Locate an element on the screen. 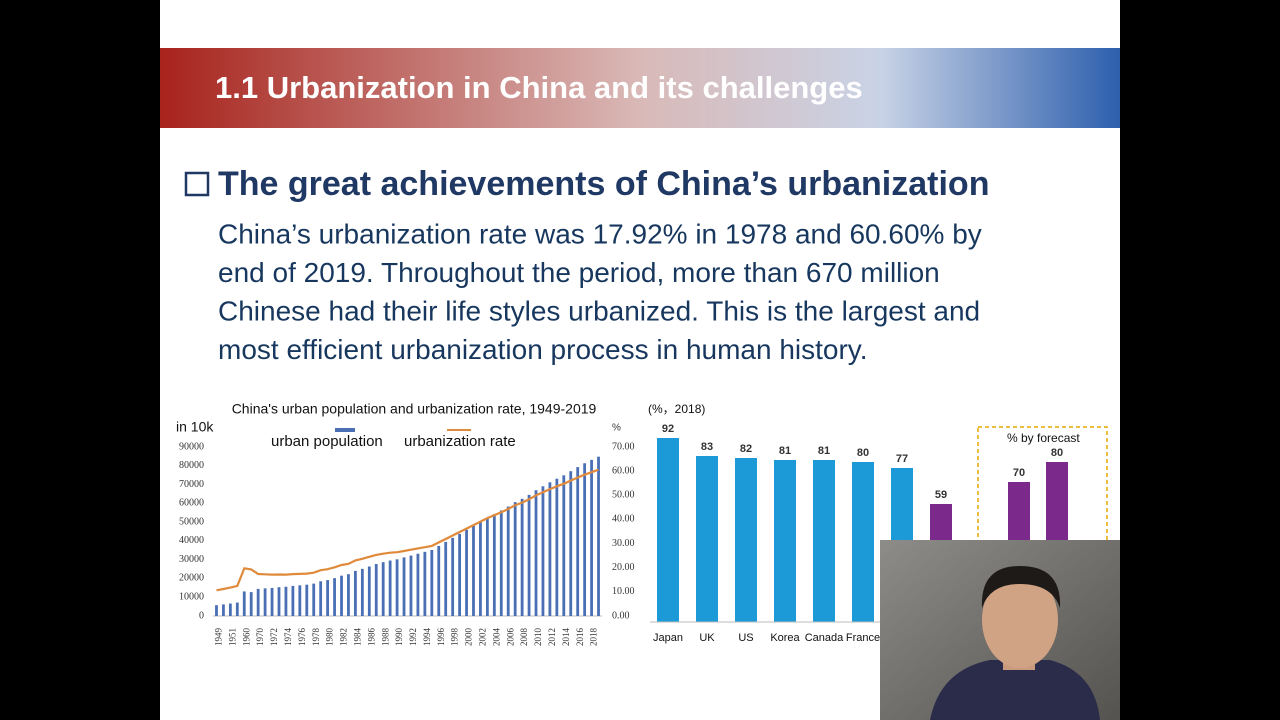 This screenshot has width=1280, height=720. value-label: 80 is located at coordinates (863, 453).